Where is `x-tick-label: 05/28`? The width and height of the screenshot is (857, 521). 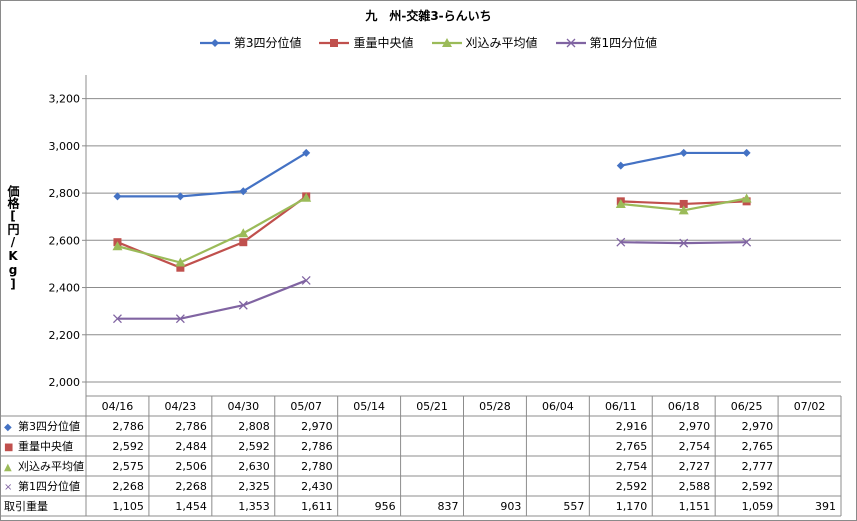 x-tick-label: 05/28 is located at coordinates (495, 406).